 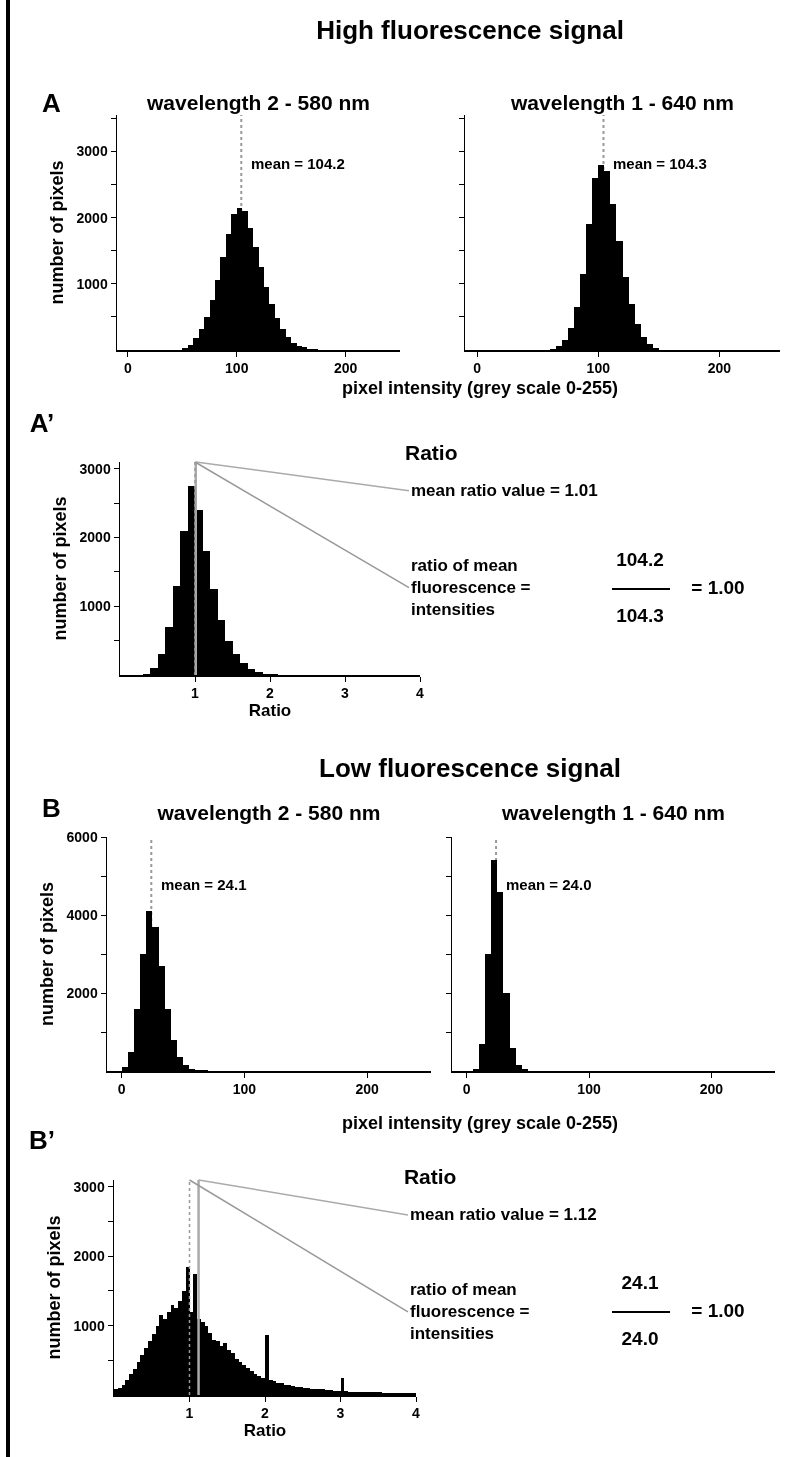 I want to click on text: 24.0, so click(x=640, y=1339).